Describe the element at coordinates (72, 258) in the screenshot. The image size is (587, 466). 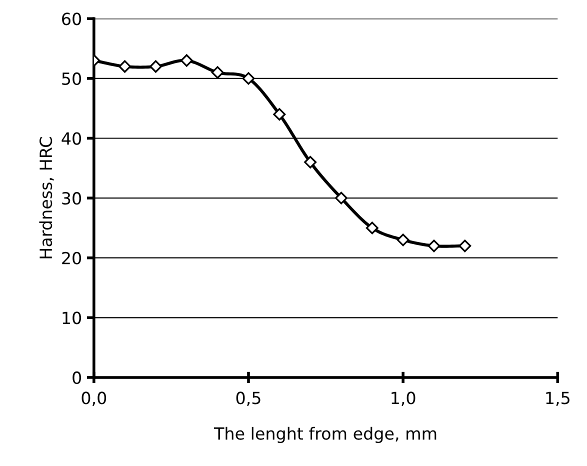
I see `y-tick-label: 20` at that location.